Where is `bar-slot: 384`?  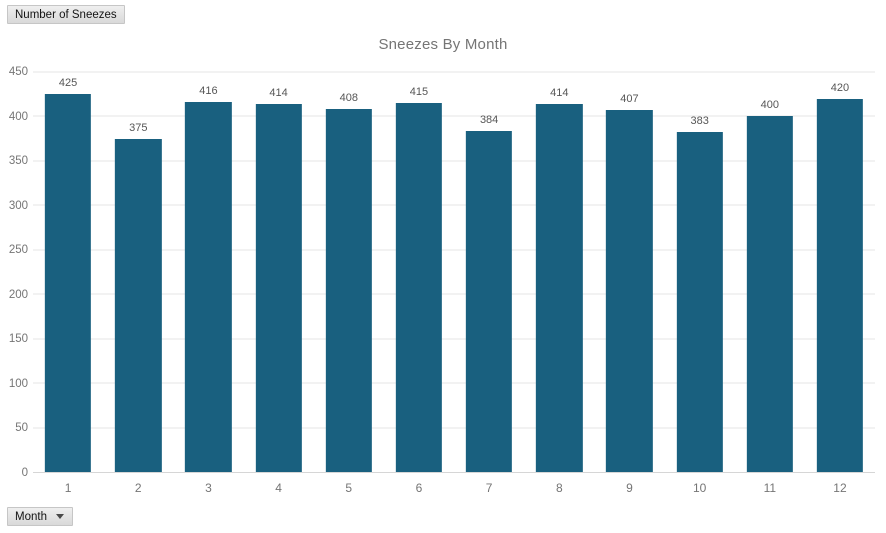 bar-slot: 384 is located at coordinates (489, 272).